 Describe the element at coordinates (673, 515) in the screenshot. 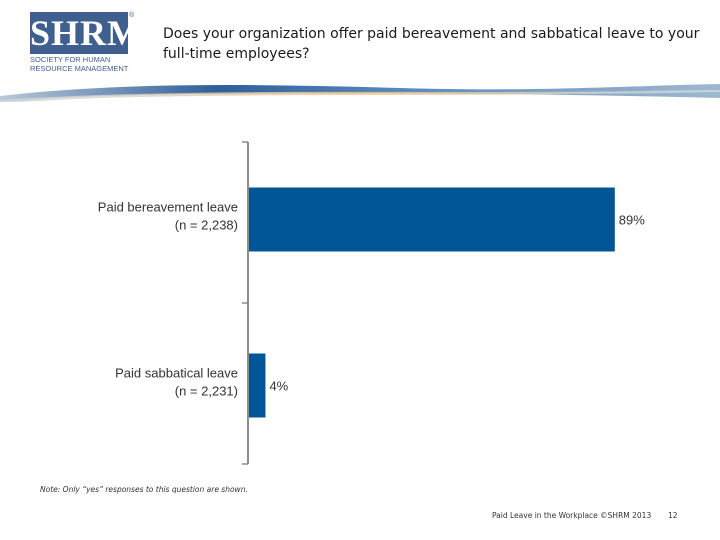

I see `page-number: 12` at that location.